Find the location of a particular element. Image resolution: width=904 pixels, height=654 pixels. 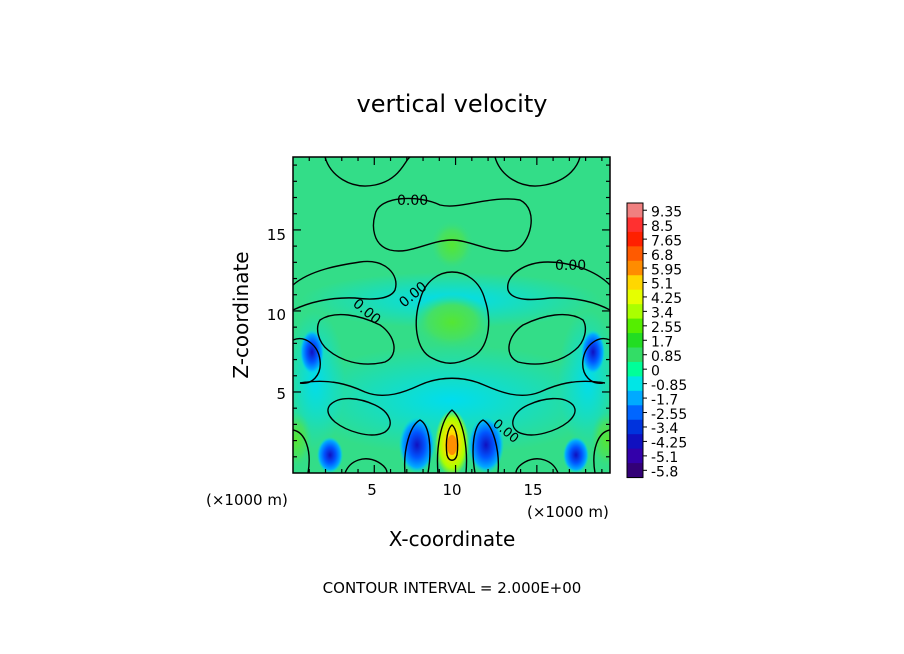

x-axis-title: X-coordinate is located at coordinates (452, 539).